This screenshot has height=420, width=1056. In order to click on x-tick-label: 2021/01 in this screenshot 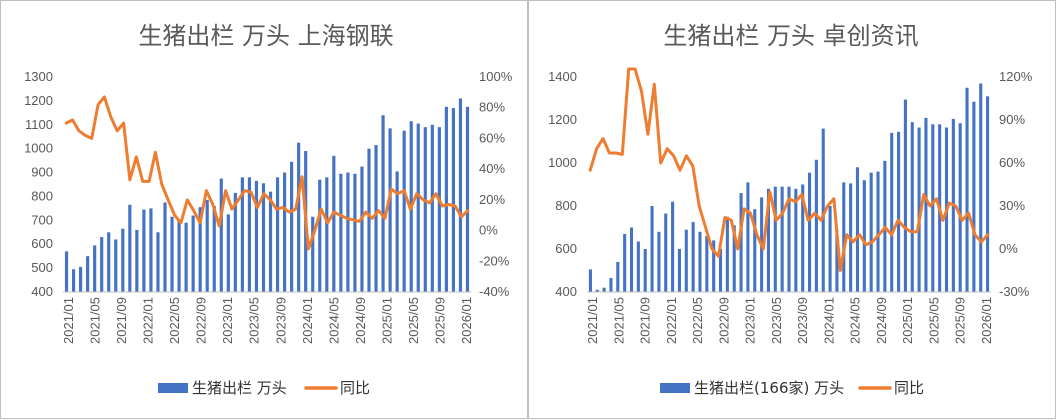, I will do `click(68, 320)`.